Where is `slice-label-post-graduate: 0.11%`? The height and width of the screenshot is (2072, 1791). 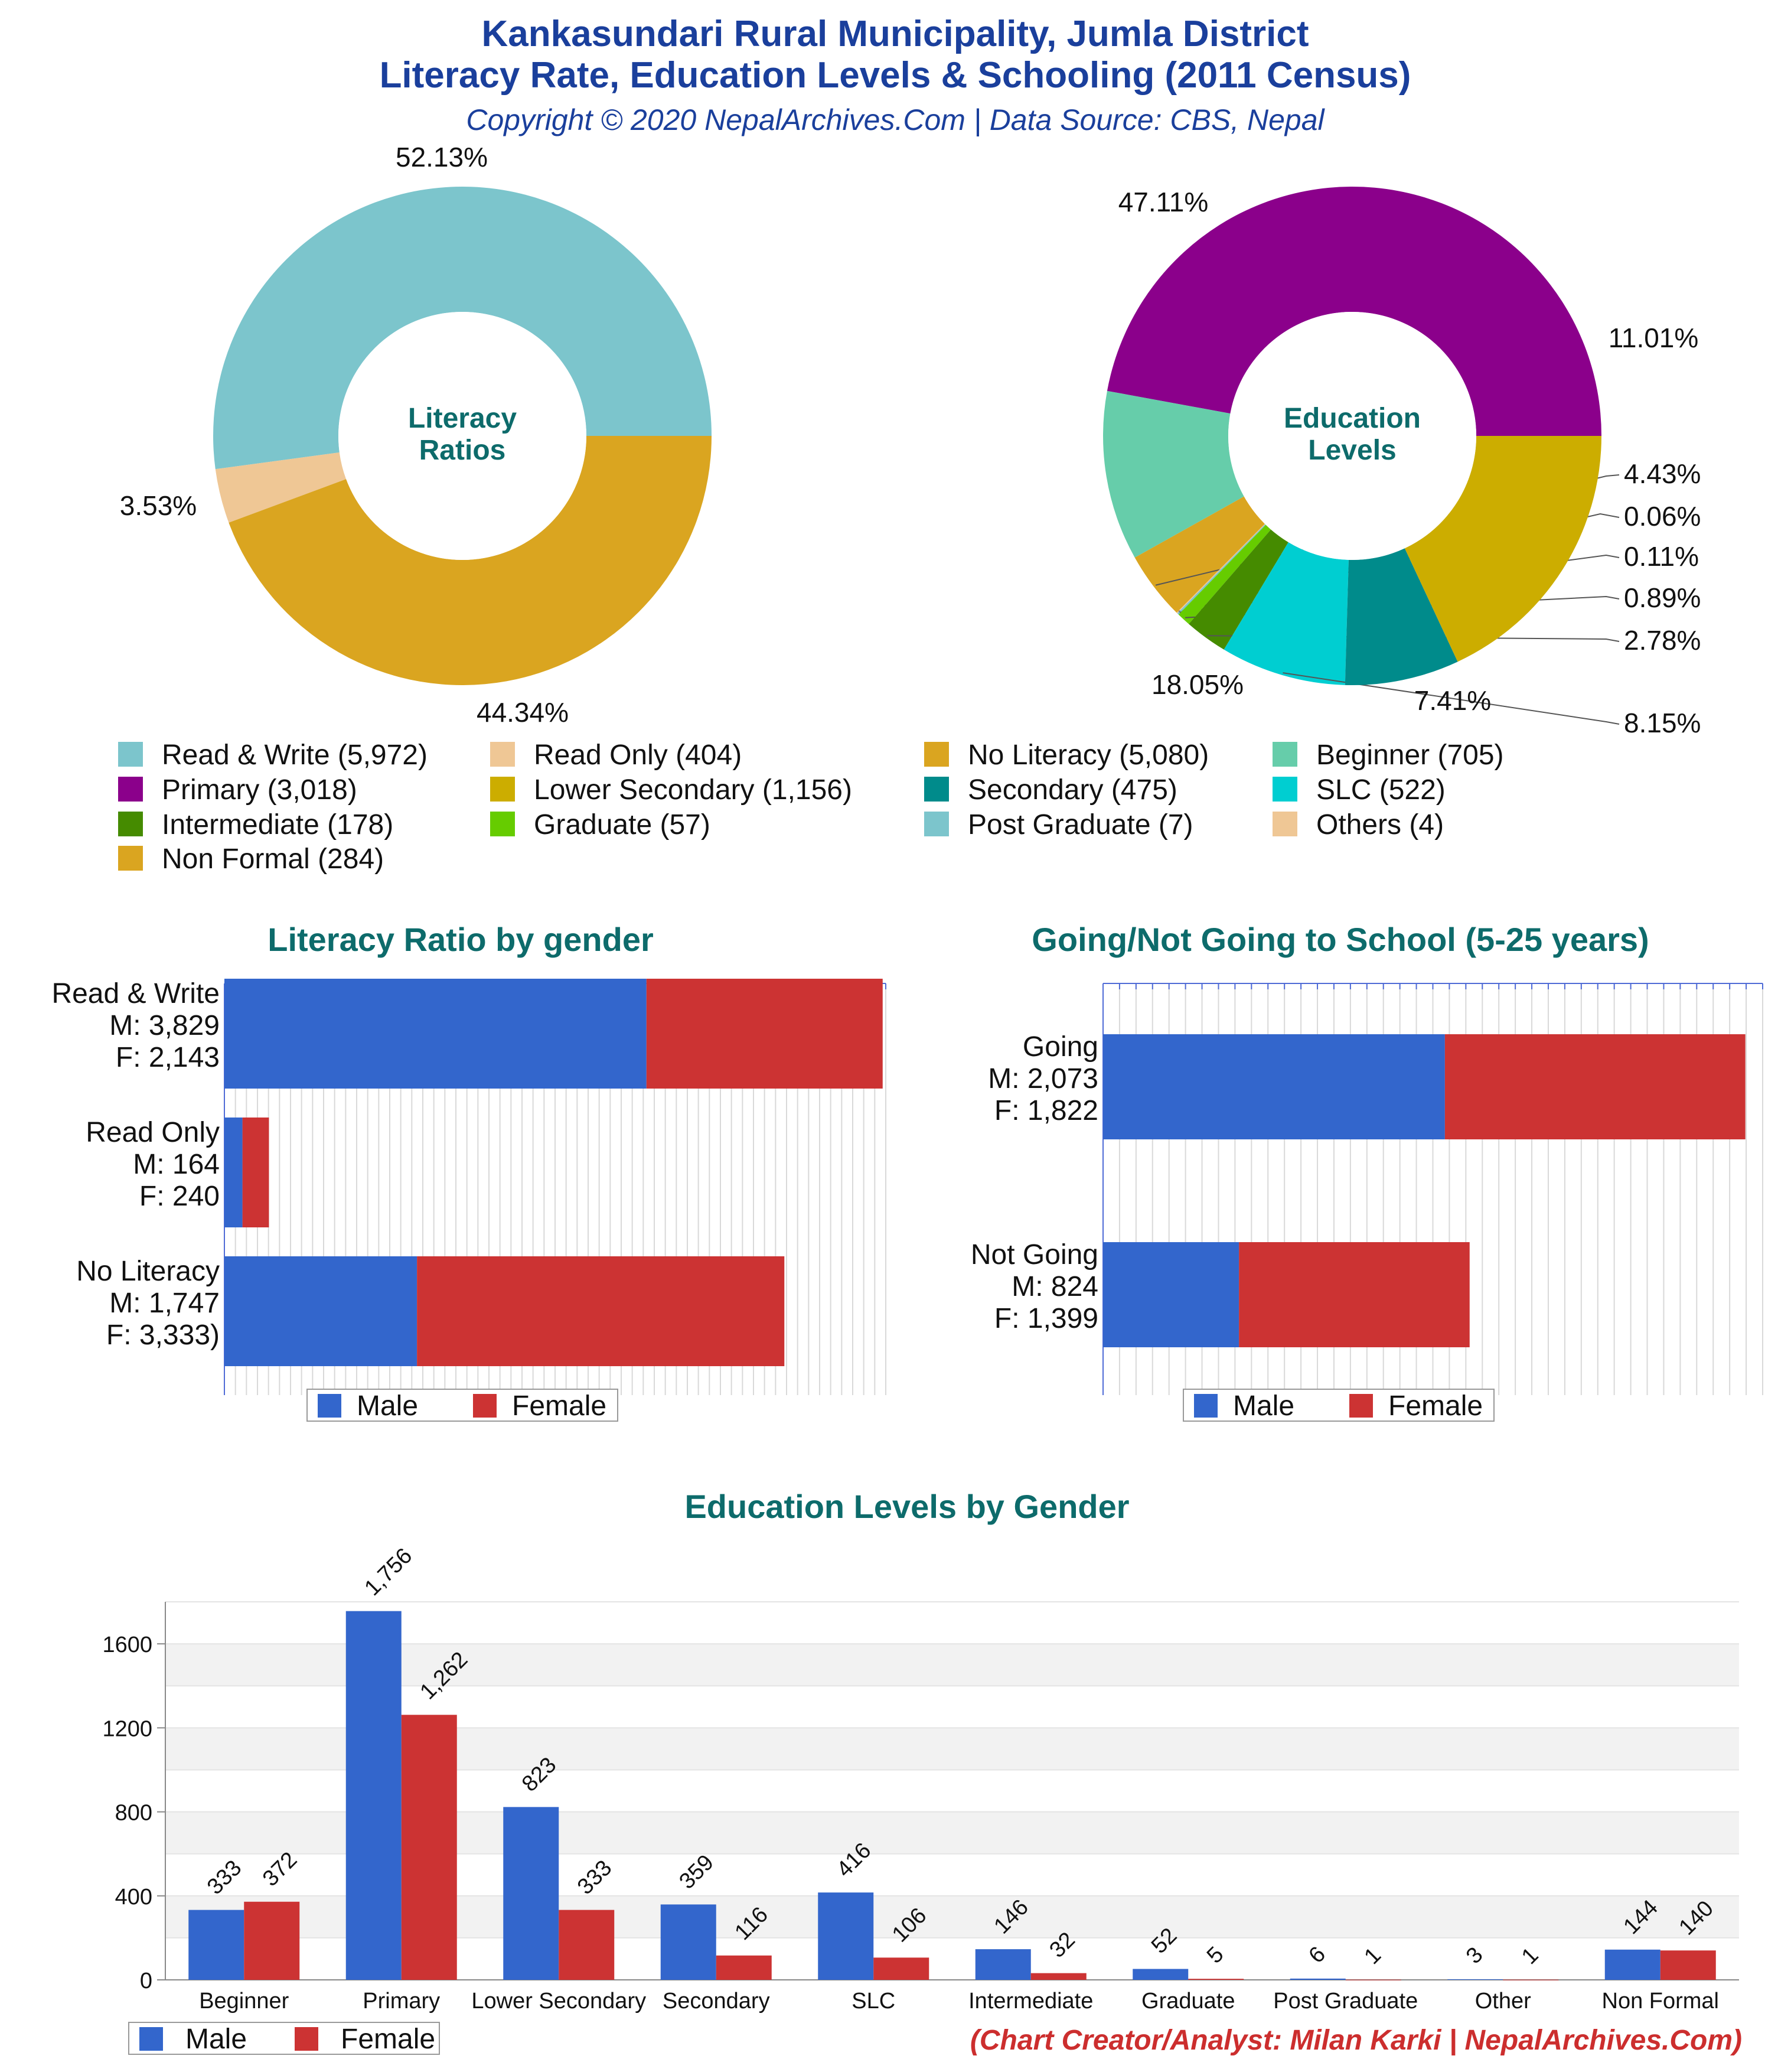
slice-label-post-graduate: 0.11% is located at coordinates (1661, 556).